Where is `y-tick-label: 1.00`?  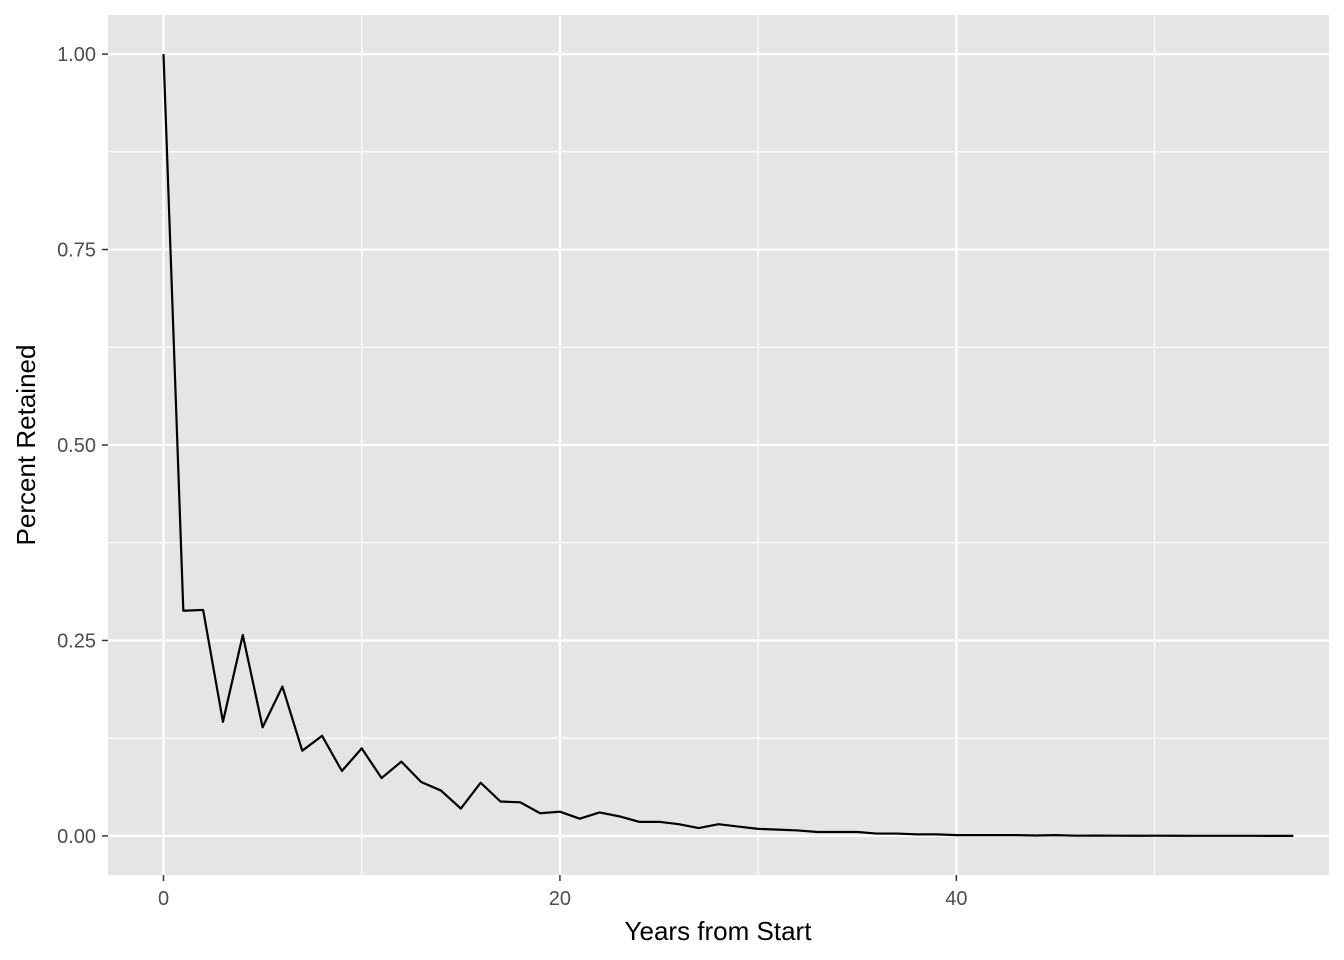
y-tick-label: 1.00 is located at coordinates (76, 55).